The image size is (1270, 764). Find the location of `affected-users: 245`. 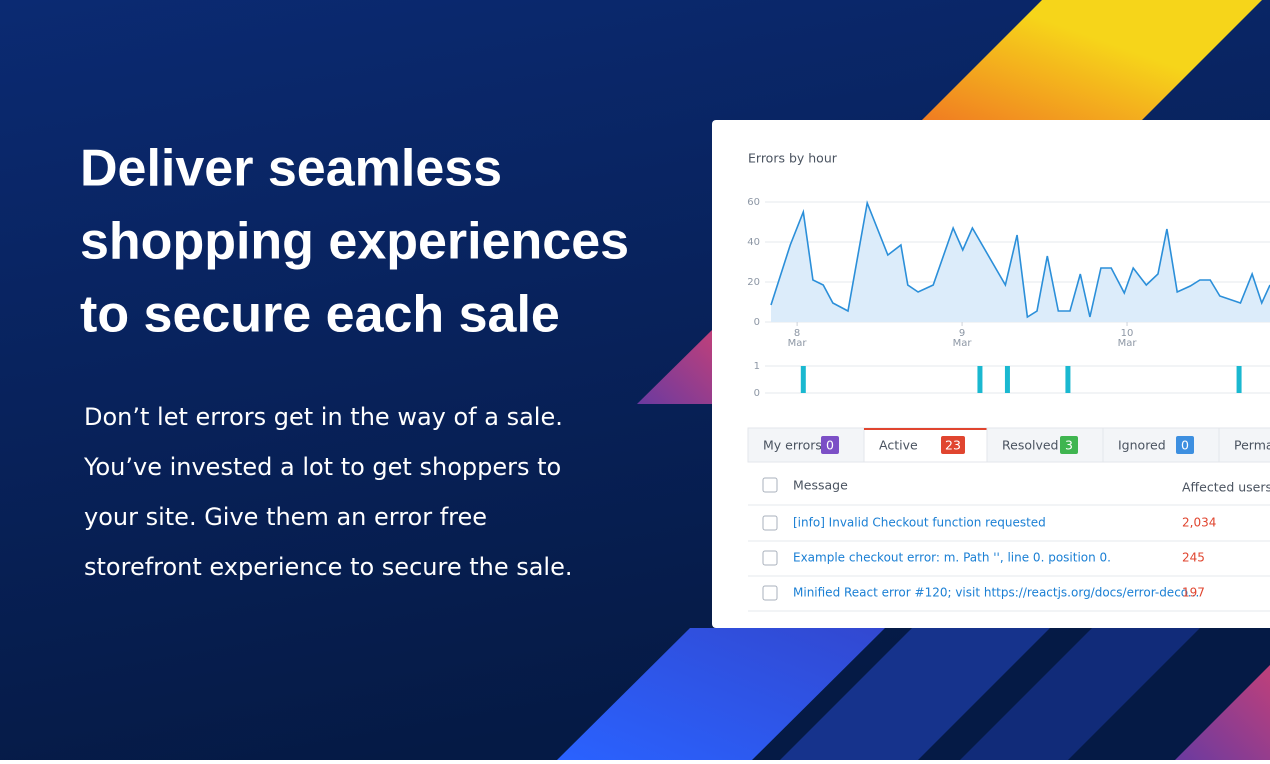

affected-users: 245 is located at coordinates (1193, 558).